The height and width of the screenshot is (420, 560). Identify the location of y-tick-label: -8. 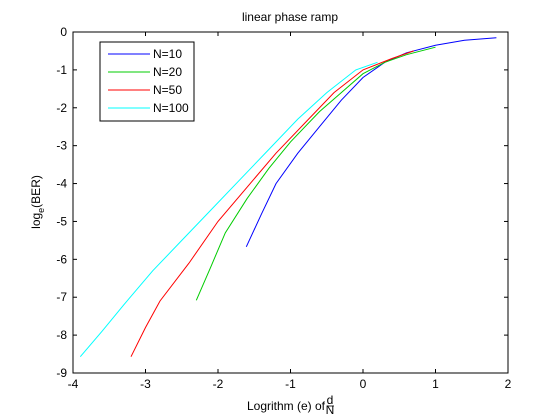
(61, 335).